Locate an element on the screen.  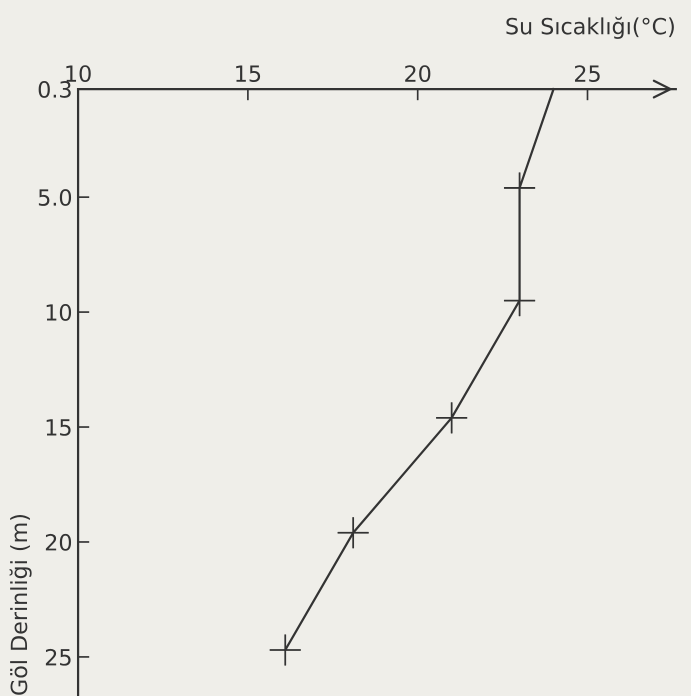
x-tick-label: 10 is located at coordinates (78, 73).